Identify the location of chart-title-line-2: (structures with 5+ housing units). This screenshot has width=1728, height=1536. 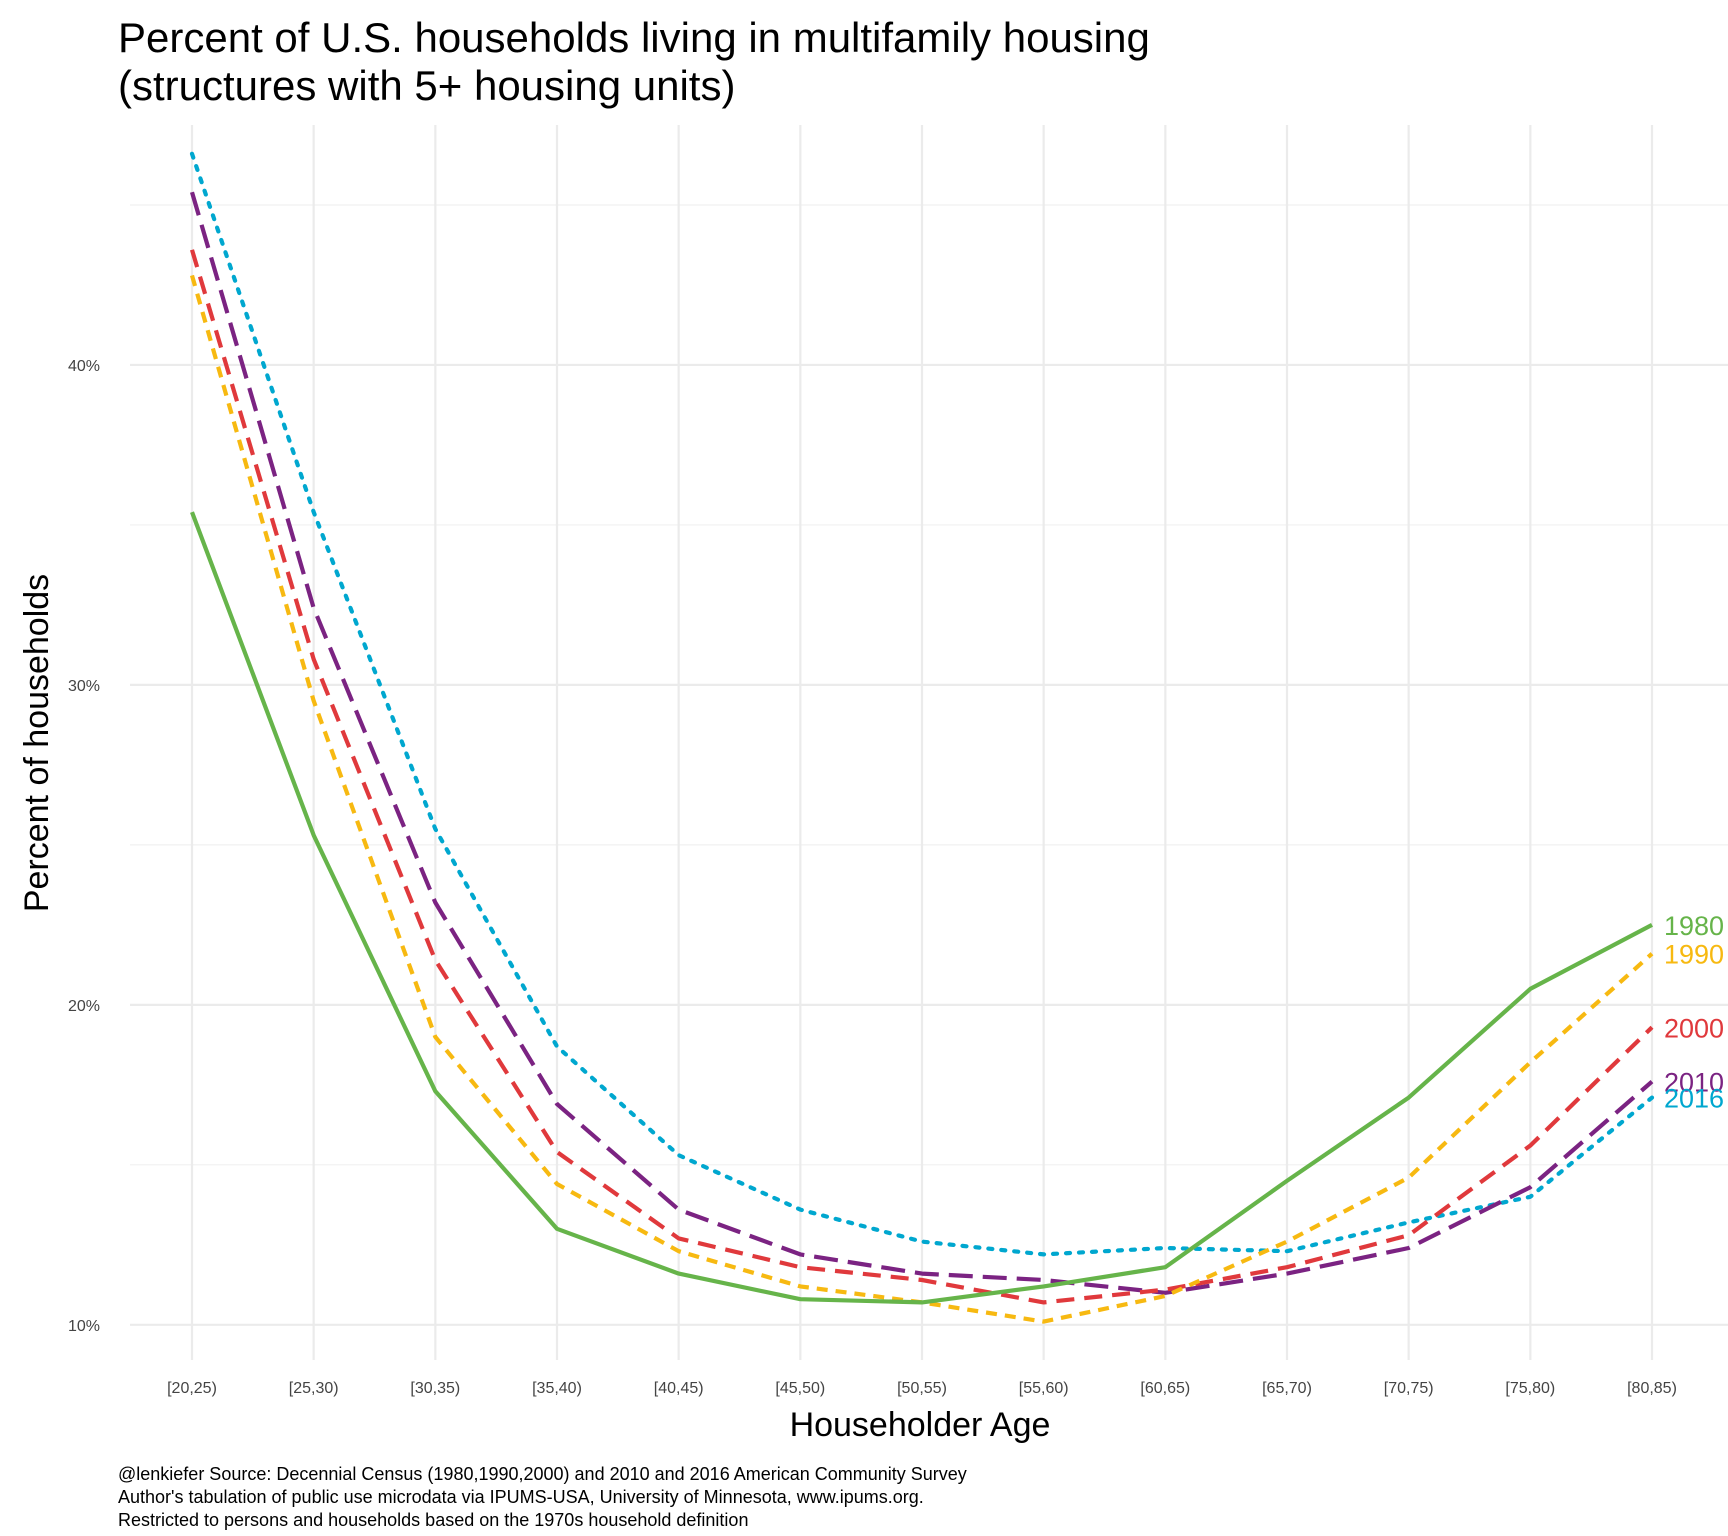
(426, 85).